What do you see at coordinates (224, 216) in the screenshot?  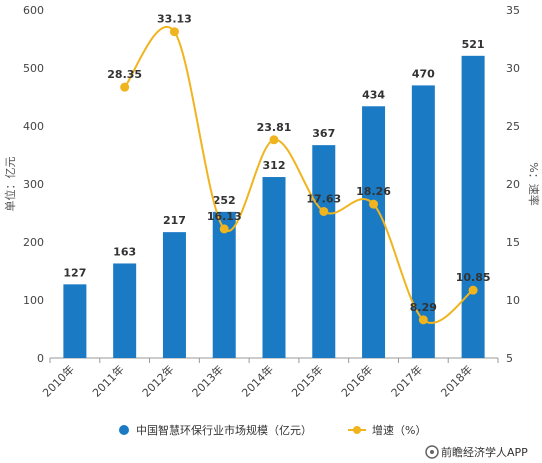 I see `growth-value-label: 16.13` at bounding box center [224, 216].